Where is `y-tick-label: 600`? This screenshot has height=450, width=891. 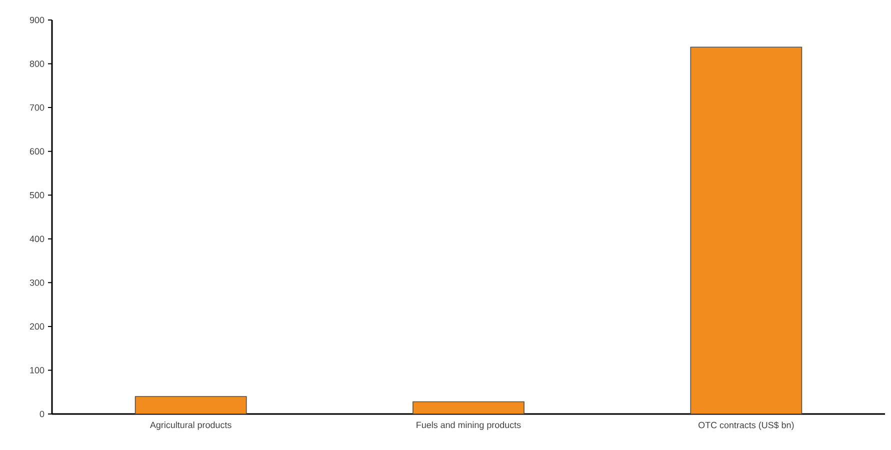
y-tick-label: 600 is located at coordinates (37, 151).